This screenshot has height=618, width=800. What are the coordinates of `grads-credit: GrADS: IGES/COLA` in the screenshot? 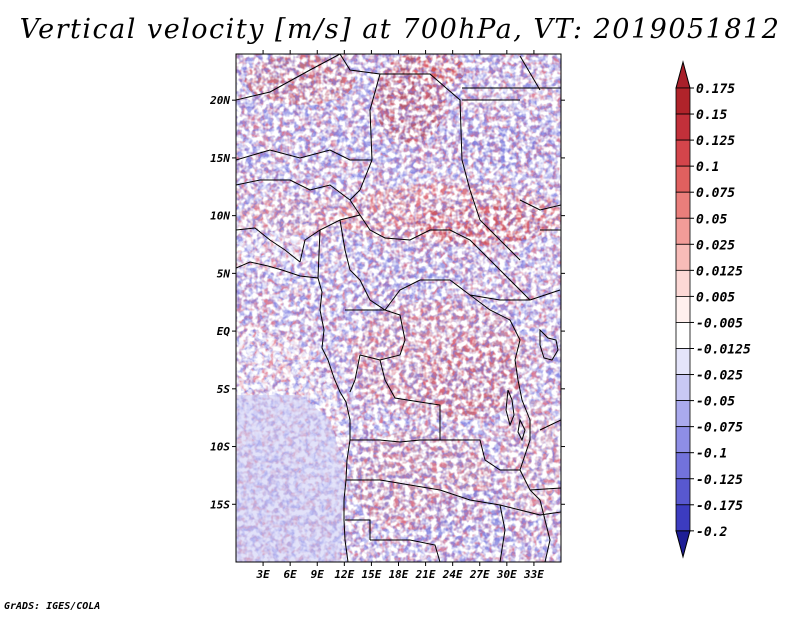 It's located at (52, 606).